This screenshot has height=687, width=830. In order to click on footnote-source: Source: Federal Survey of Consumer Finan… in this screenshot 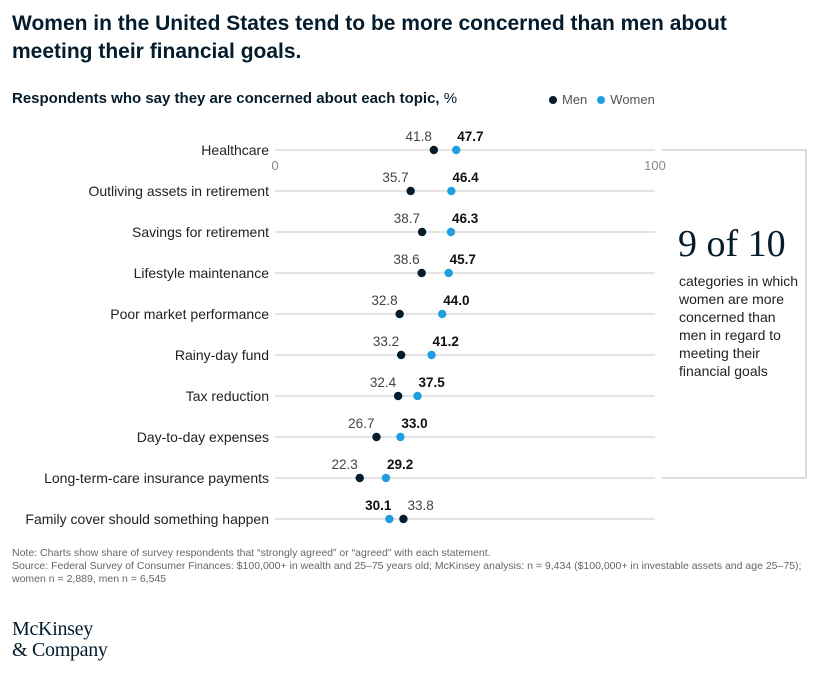, I will do `click(407, 572)`.